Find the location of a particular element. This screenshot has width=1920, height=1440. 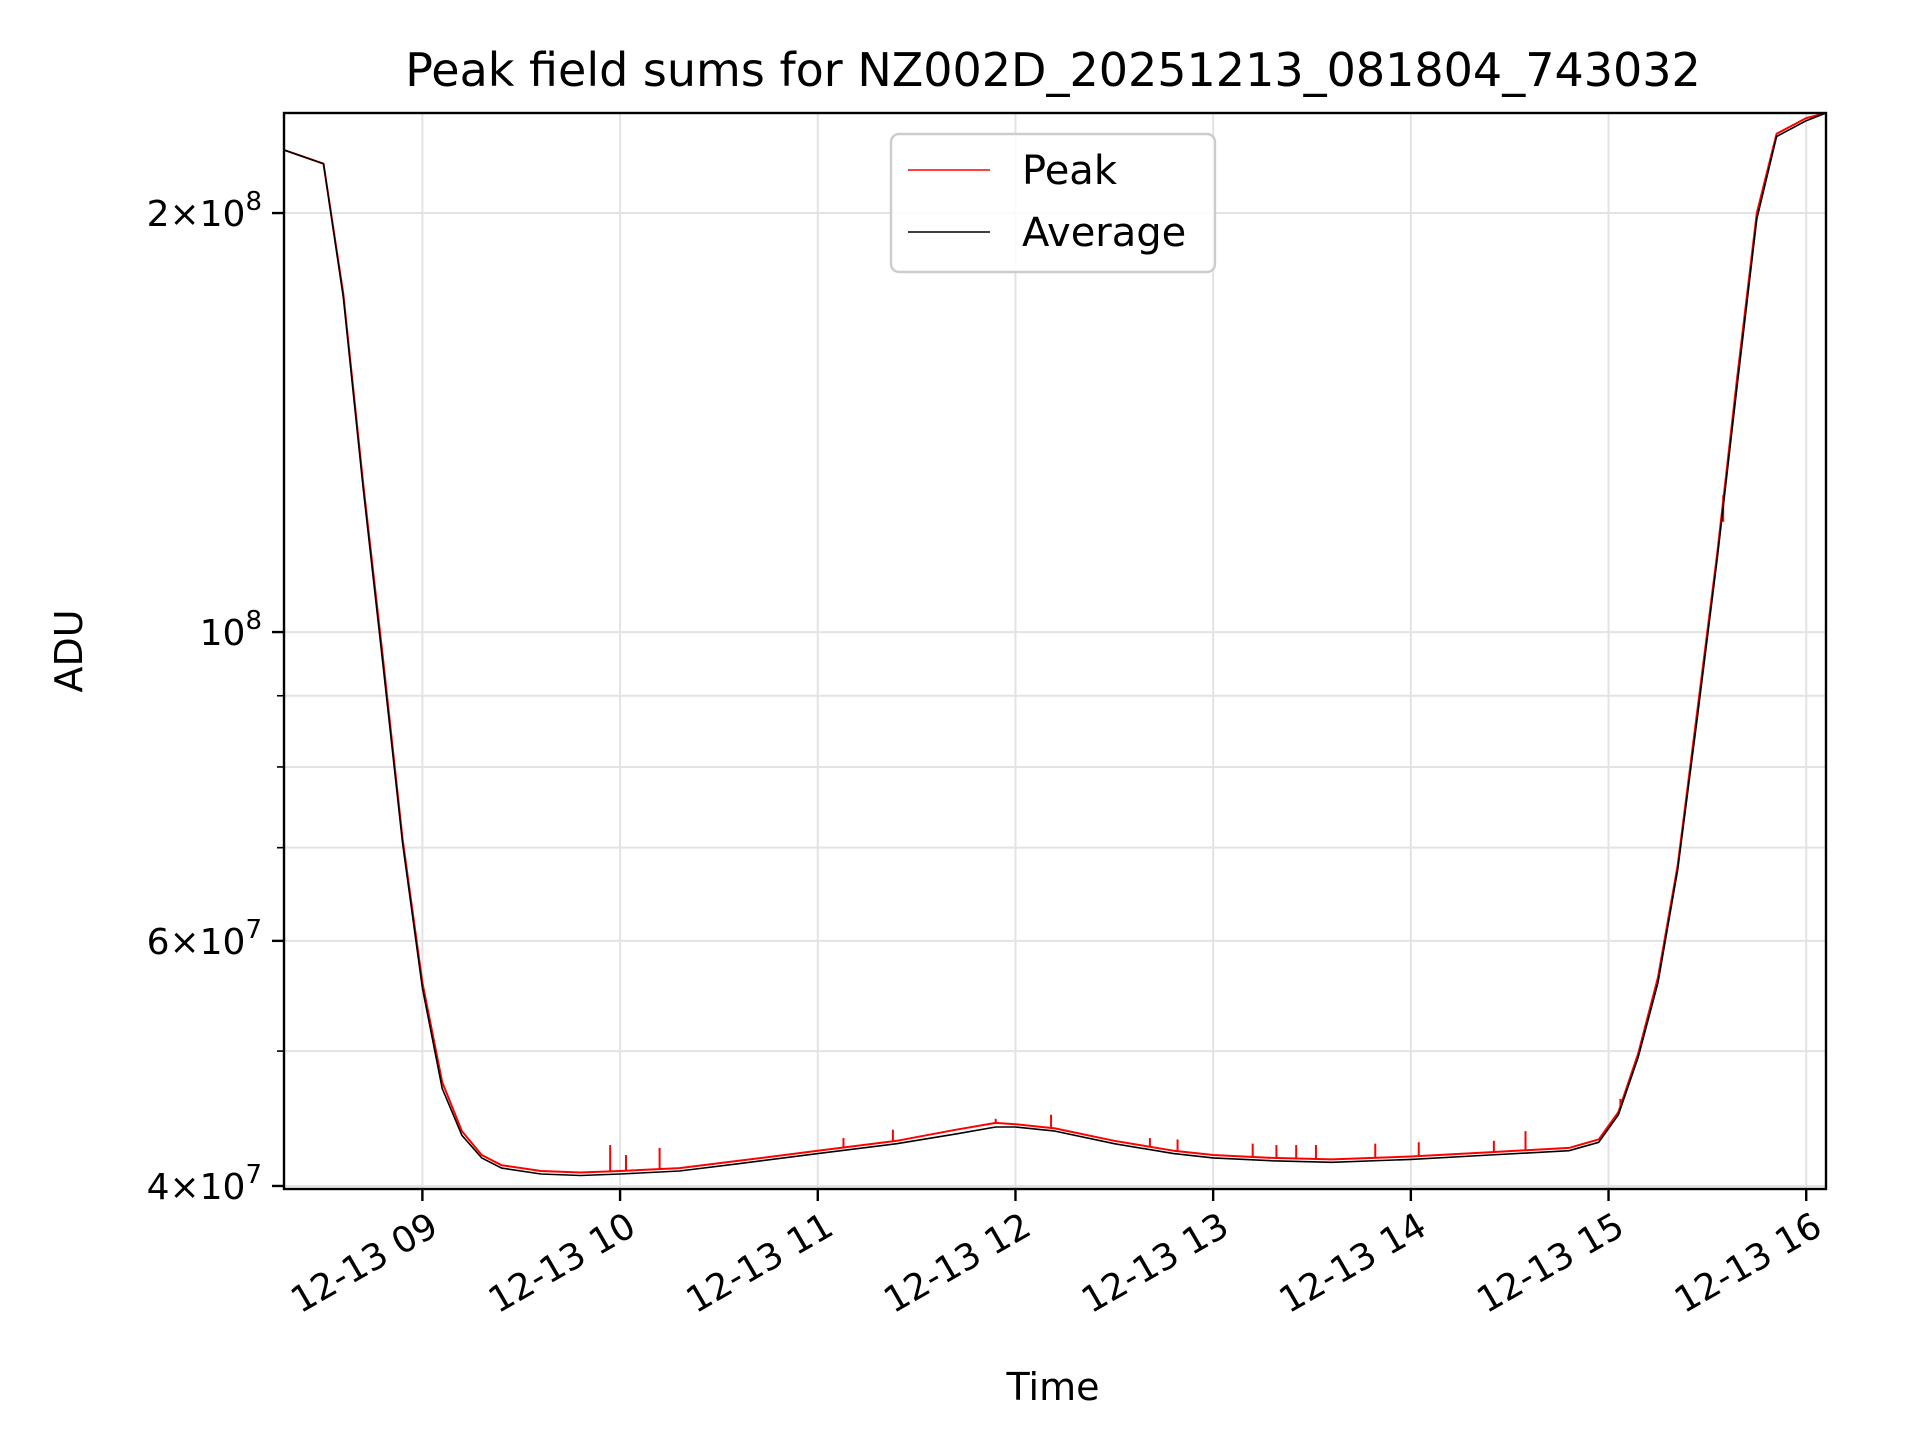

x-tick-label: 12-13 09 is located at coordinates (364, 1263).